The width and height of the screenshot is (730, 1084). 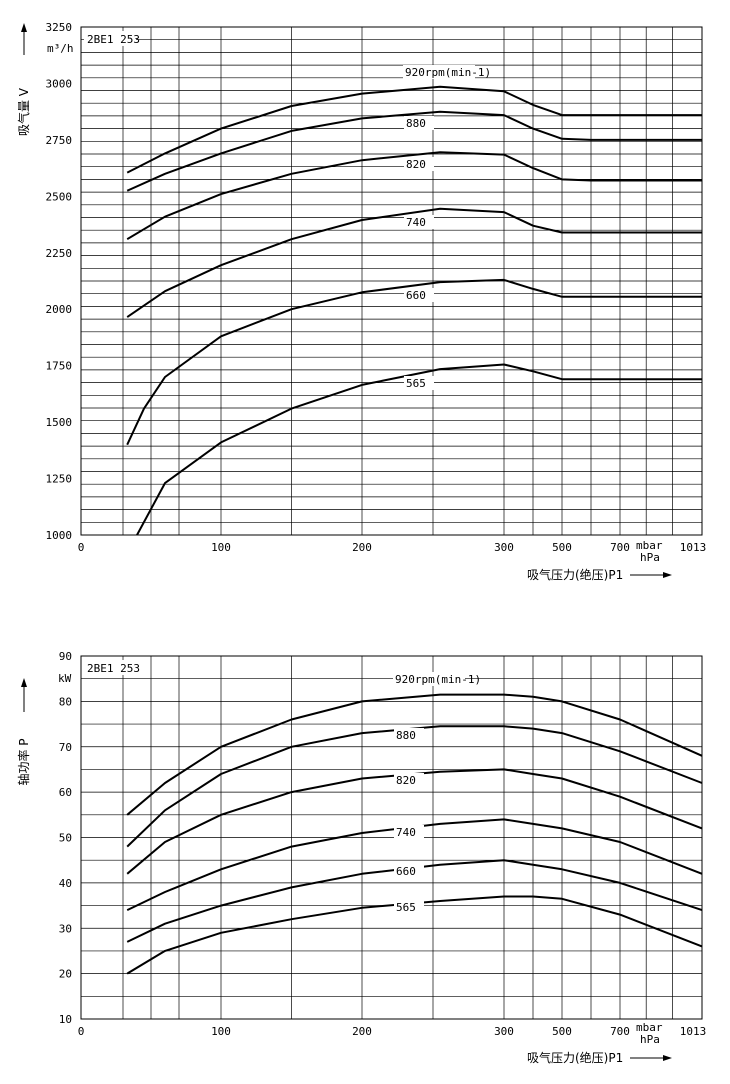 I want to click on y-tick-label: 2750, so click(x=59, y=140).